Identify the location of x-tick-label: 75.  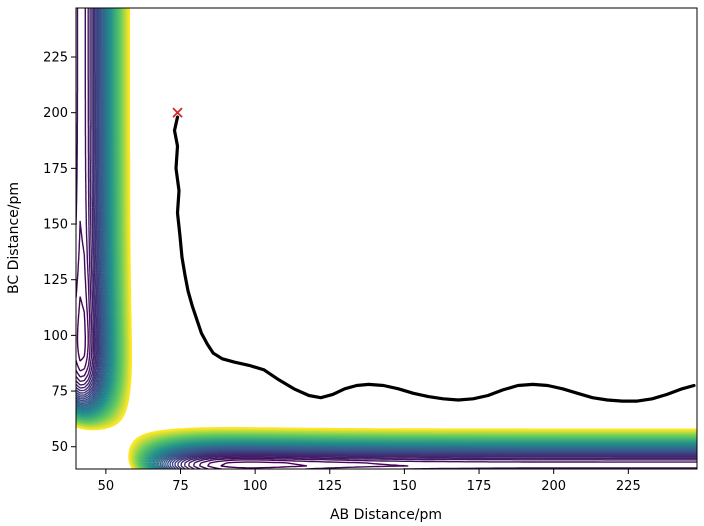
(180, 486).